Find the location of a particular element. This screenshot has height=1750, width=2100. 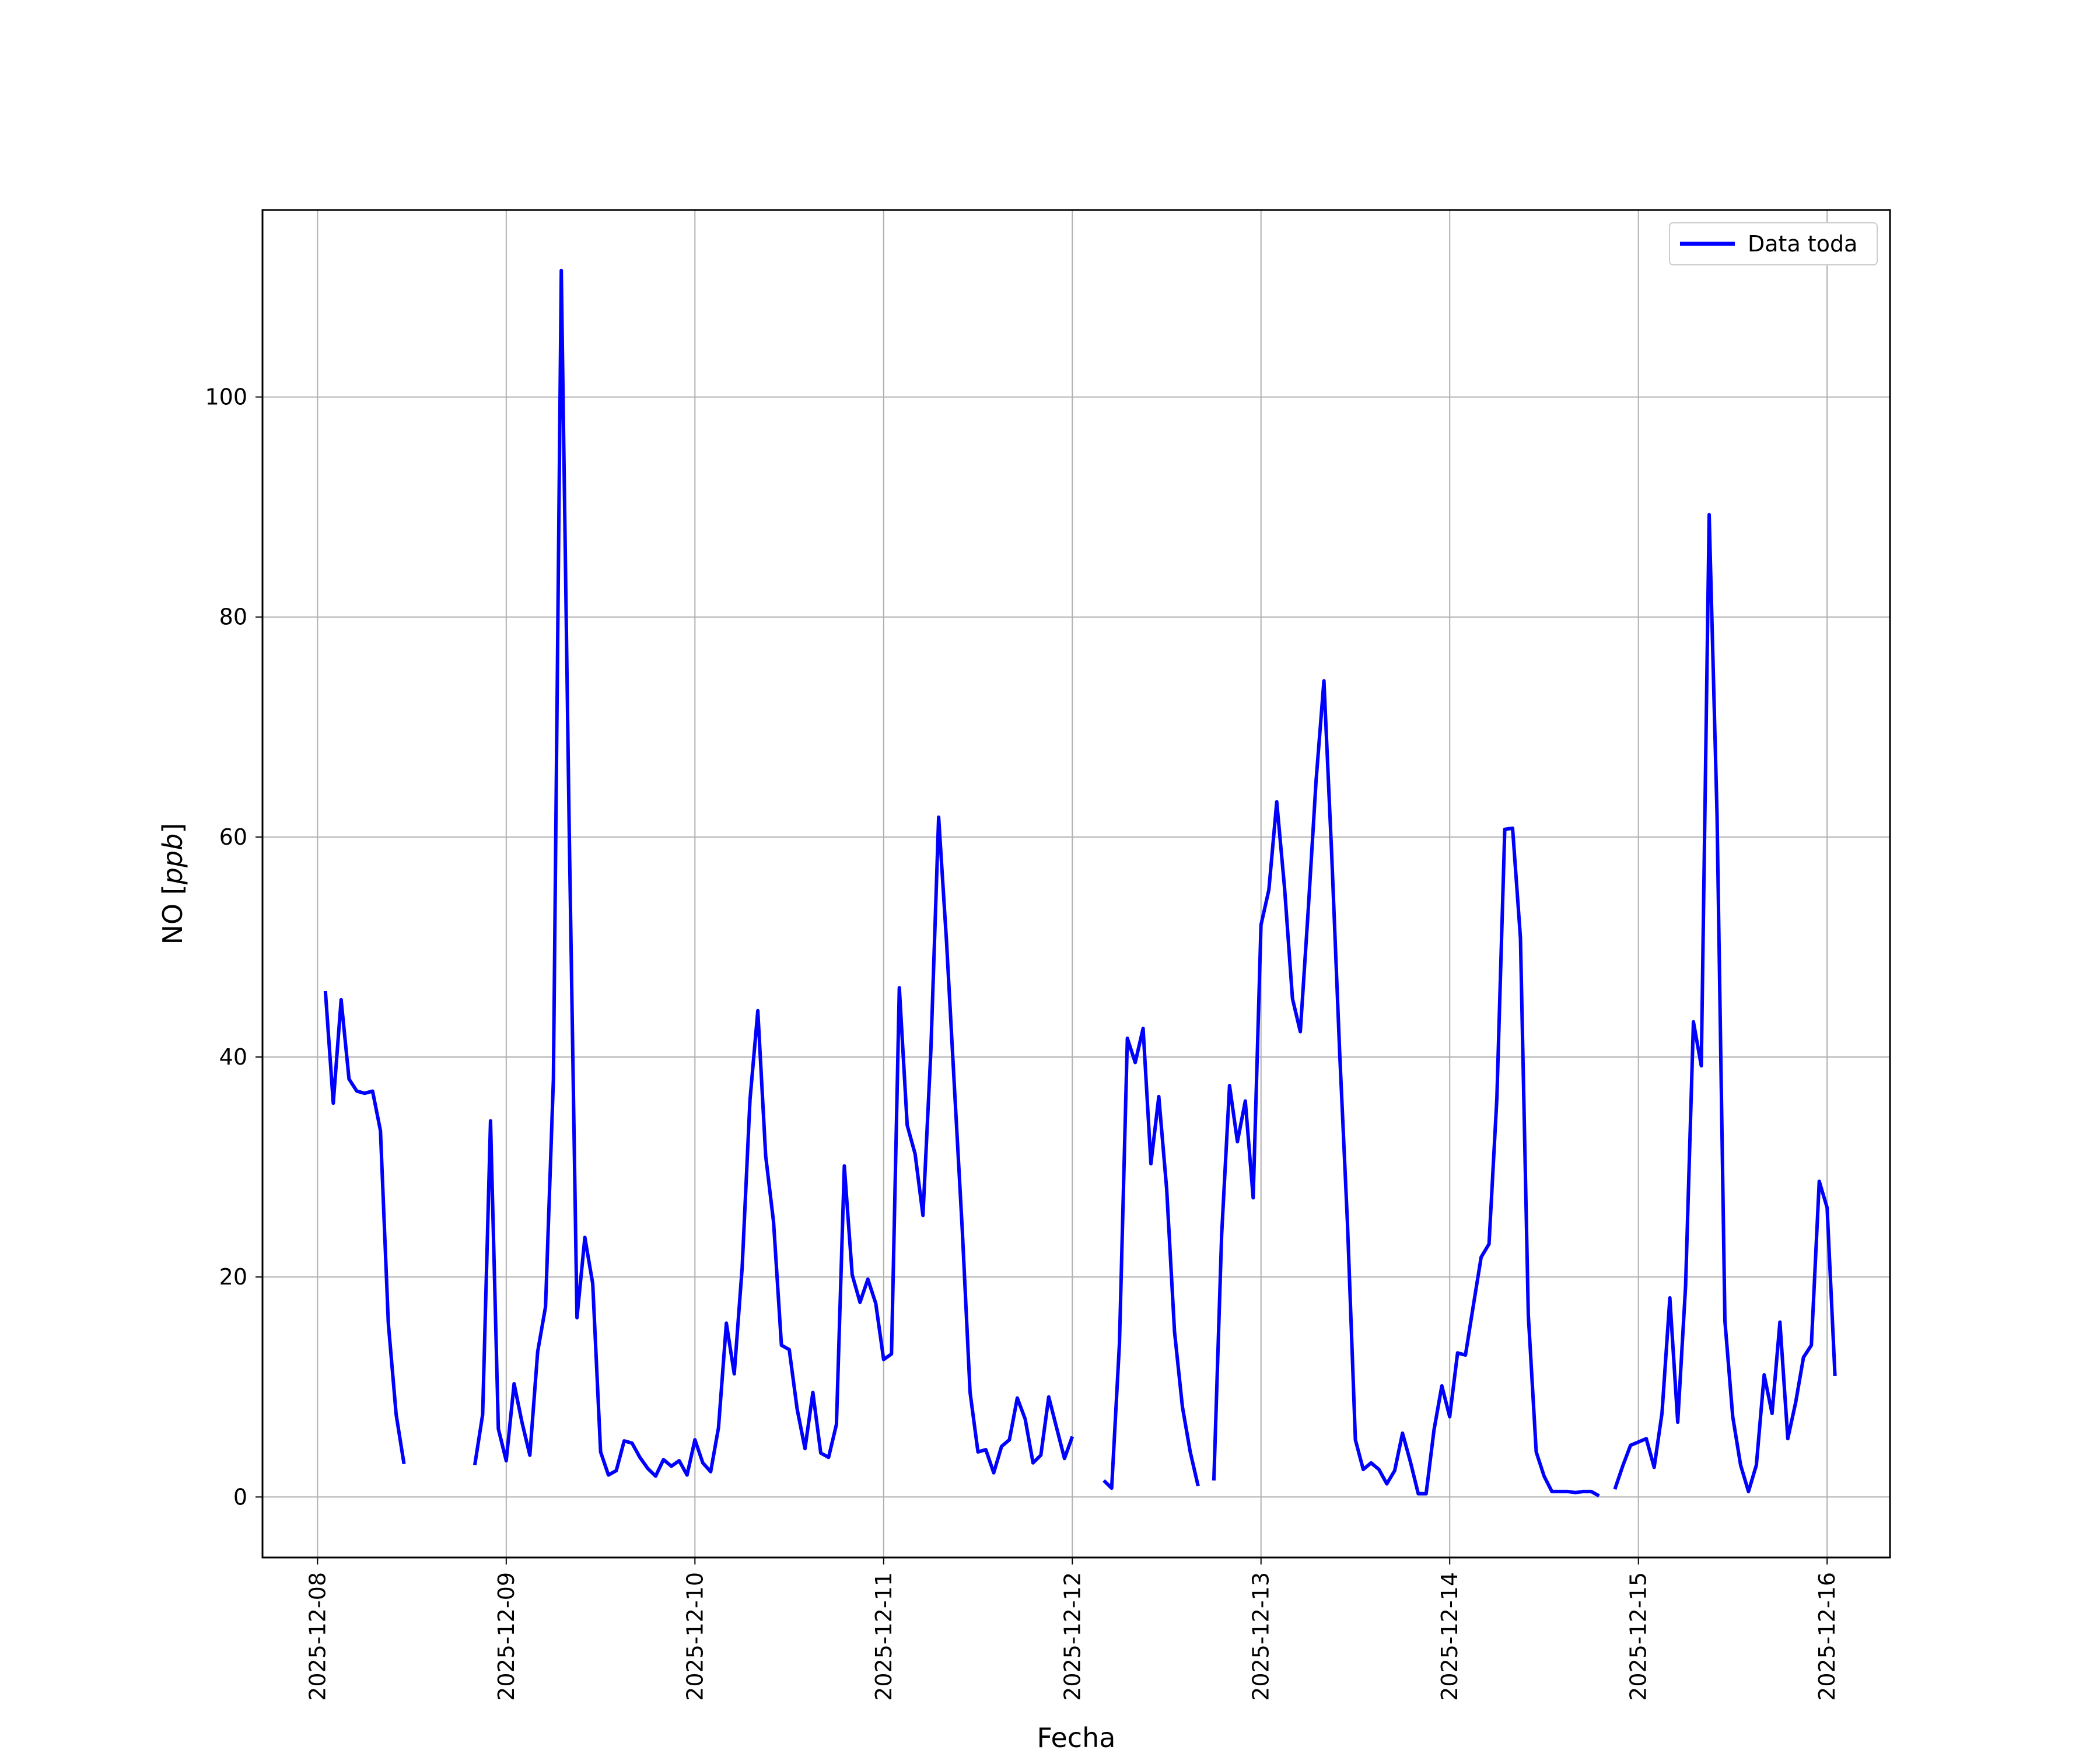

y-tick-label: 40 is located at coordinates (233, 1057).